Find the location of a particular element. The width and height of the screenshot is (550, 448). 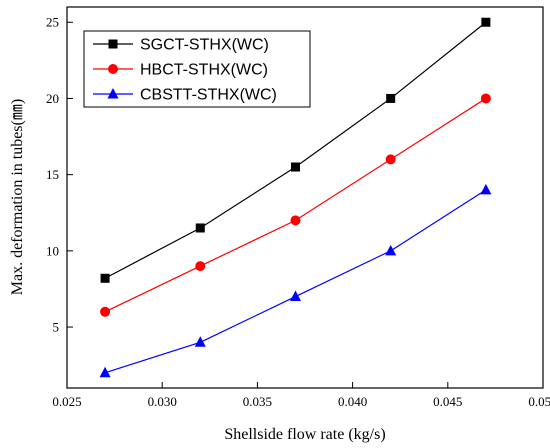

legend-label: CBSTT-STHX(WC) is located at coordinates (208, 95).